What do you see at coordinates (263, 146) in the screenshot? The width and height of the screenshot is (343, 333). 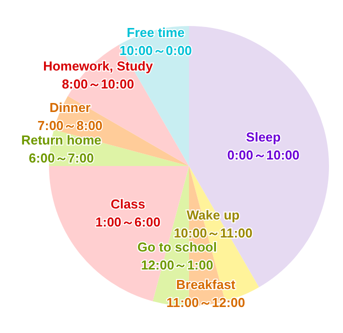 I see `slice-label: Sleep 0:00～10:00` at bounding box center [263, 146].